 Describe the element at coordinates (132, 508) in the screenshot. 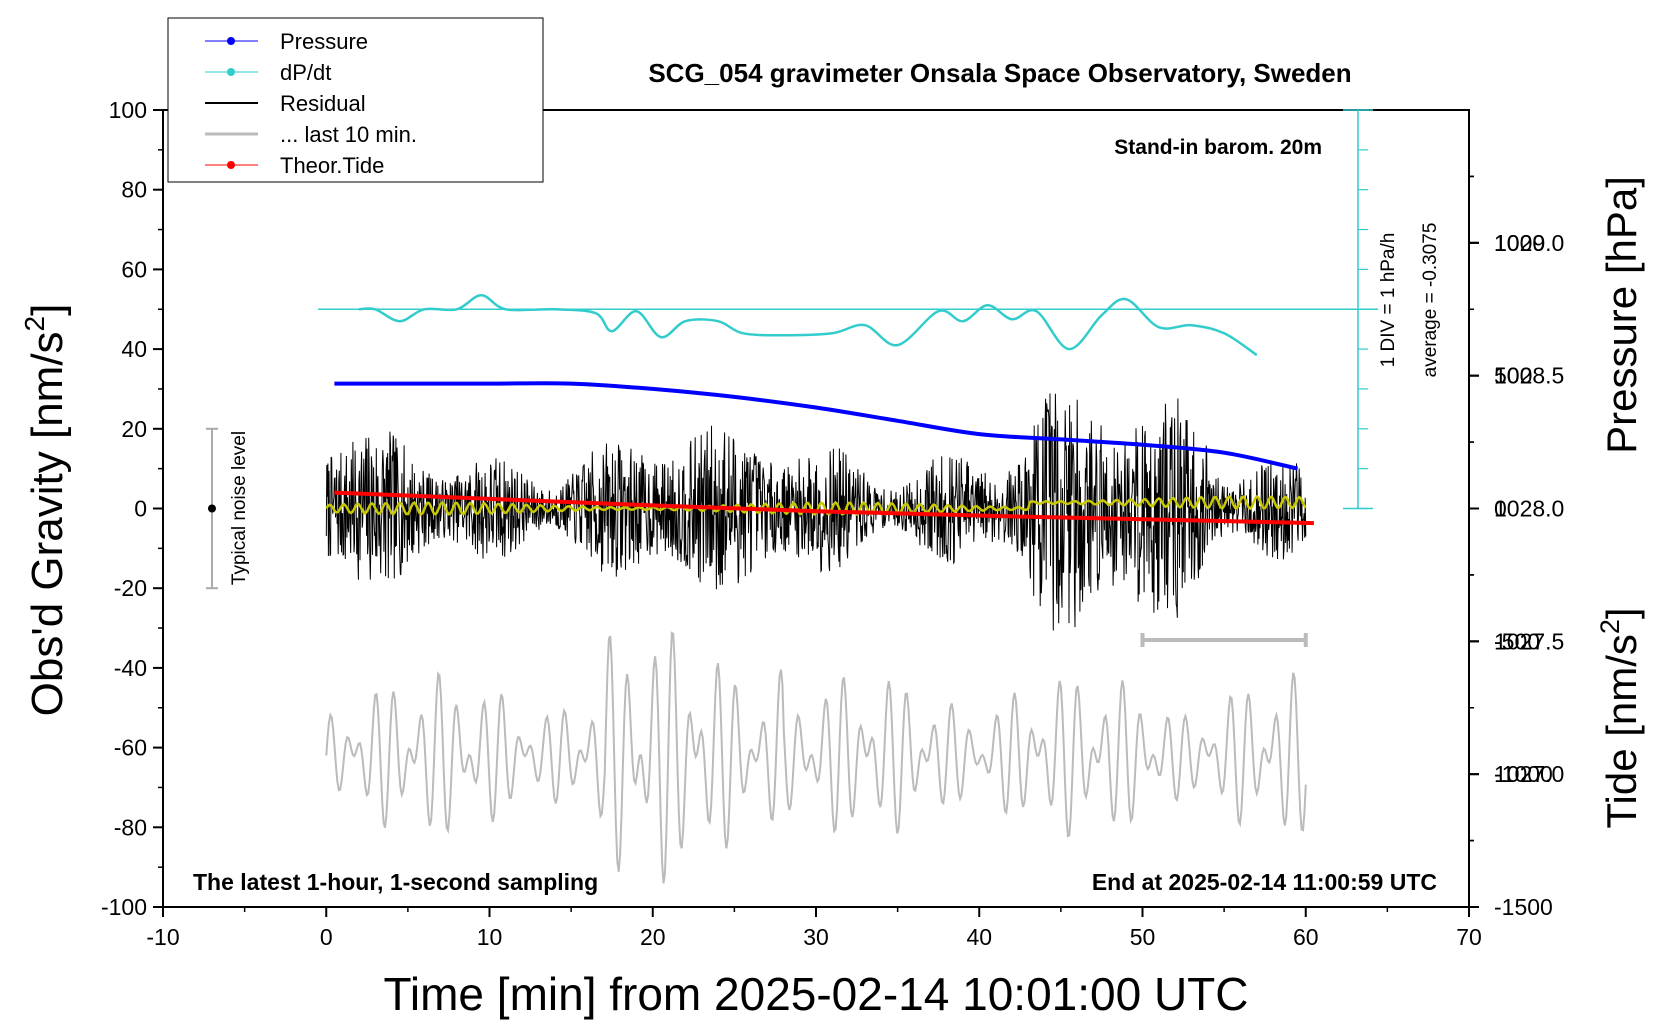

I see `y-axis-gravity-ticks: -100 -80 -60 -40 -20 0 20 40 60 80 100` at that location.